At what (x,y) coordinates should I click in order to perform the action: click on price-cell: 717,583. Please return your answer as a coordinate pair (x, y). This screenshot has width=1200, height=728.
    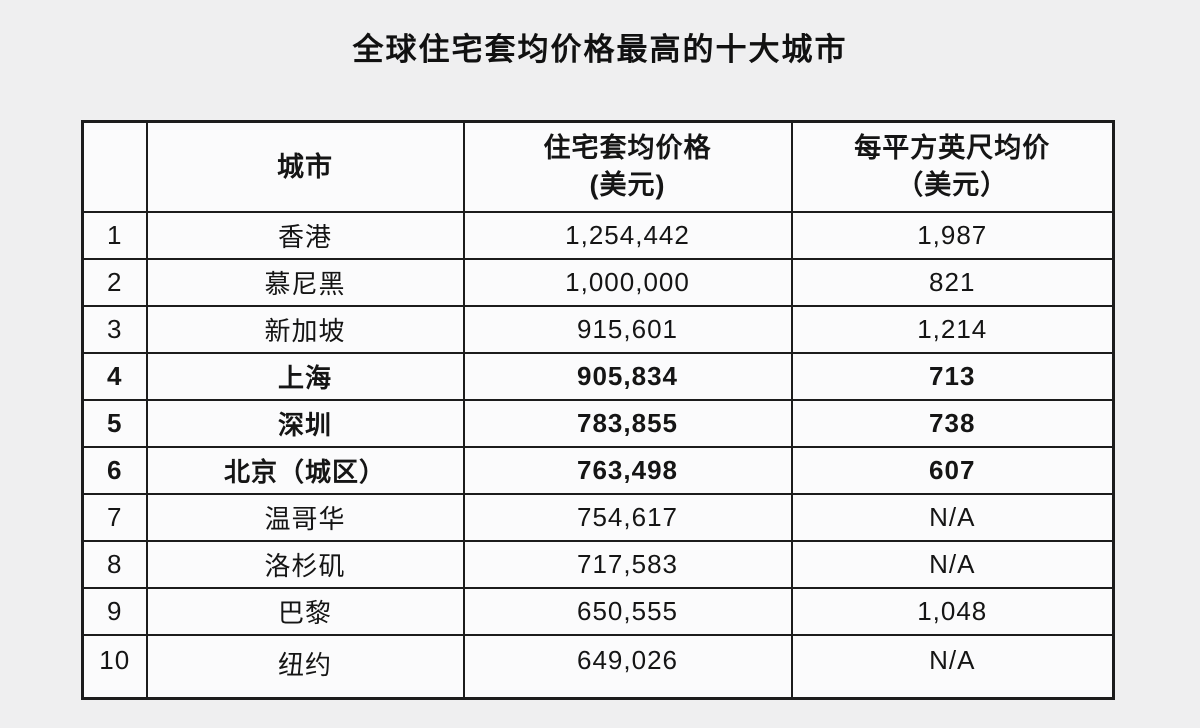
    Looking at the image, I should click on (627, 564).